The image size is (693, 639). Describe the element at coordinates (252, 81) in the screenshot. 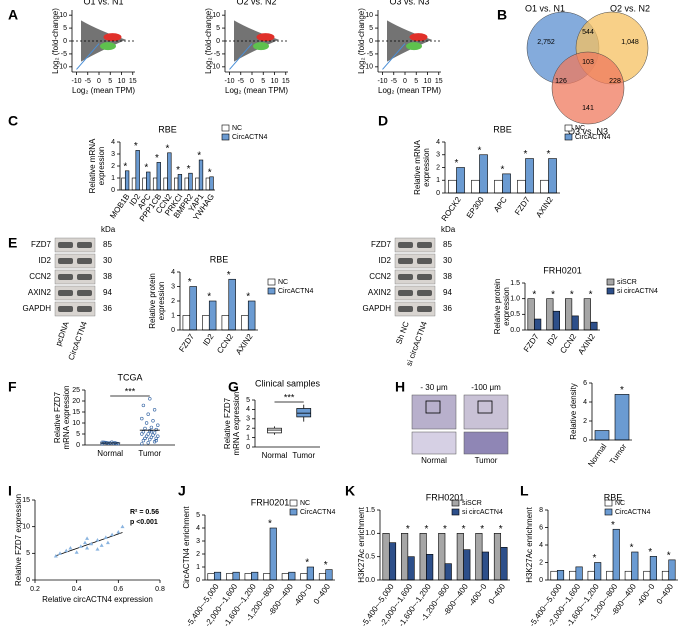

I see `x-tick-label: 0` at that location.